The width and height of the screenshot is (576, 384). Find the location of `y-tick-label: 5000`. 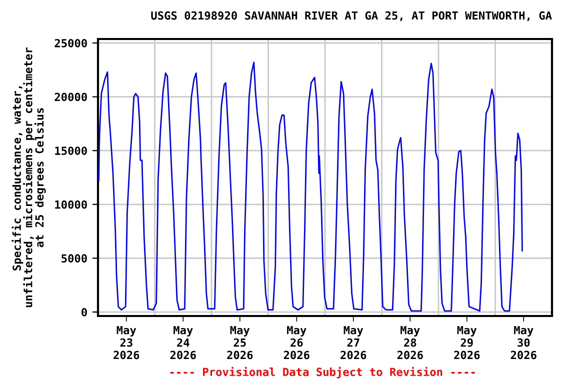

y-tick-label: 5000 is located at coordinates (74, 258).